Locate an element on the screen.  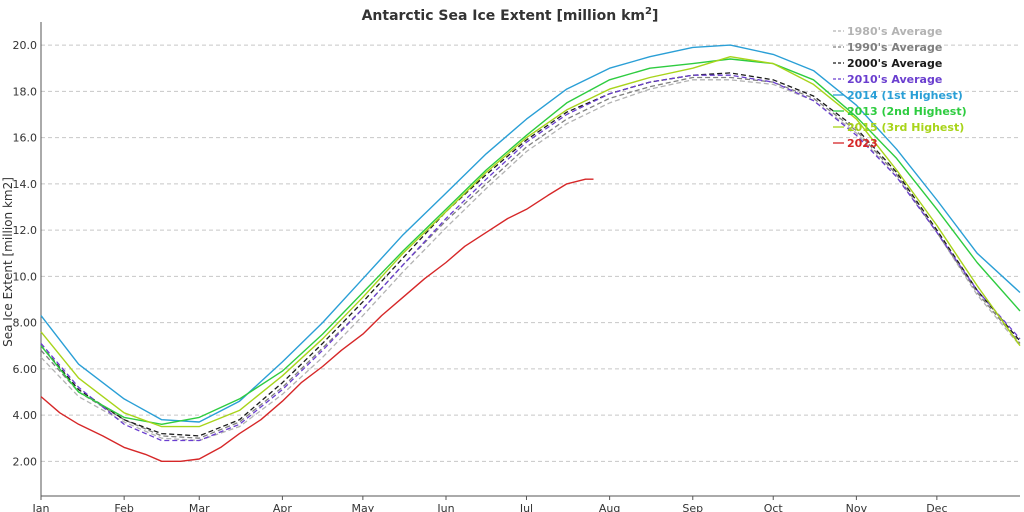
legend-label: 2010's Average is located at coordinates (894, 79).